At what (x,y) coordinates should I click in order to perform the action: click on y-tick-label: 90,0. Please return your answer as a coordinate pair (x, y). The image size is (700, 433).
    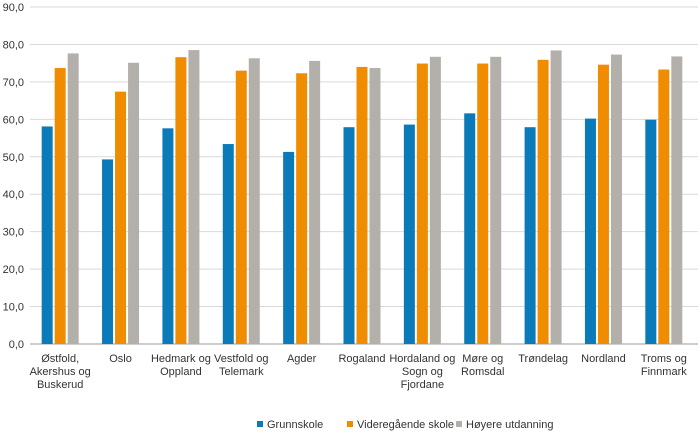
    Looking at the image, I should click on (13, 8).